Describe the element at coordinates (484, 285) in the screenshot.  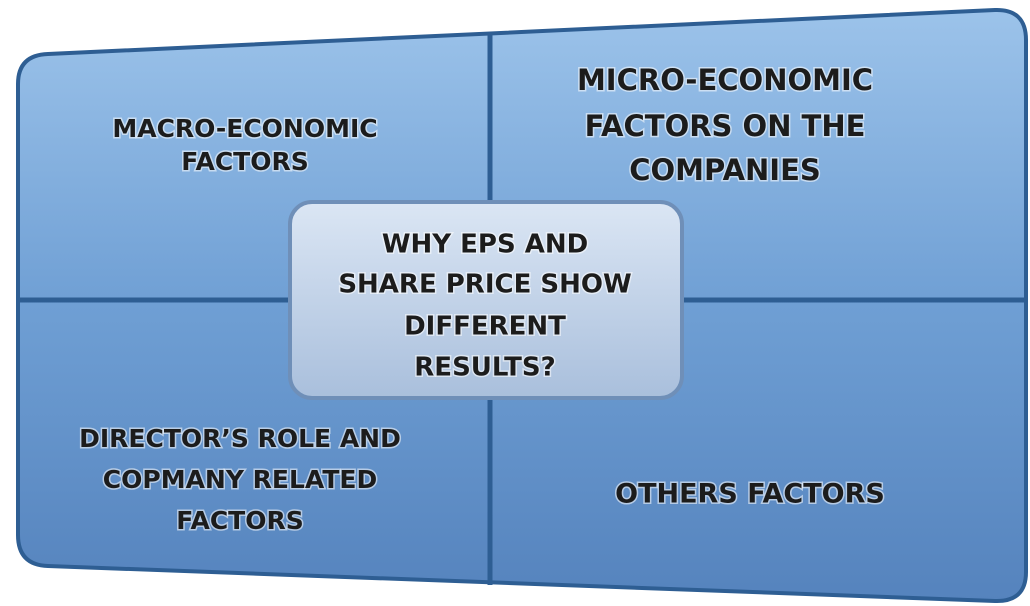
I see `center-label: SHARE PRICE SHOW` at that location.